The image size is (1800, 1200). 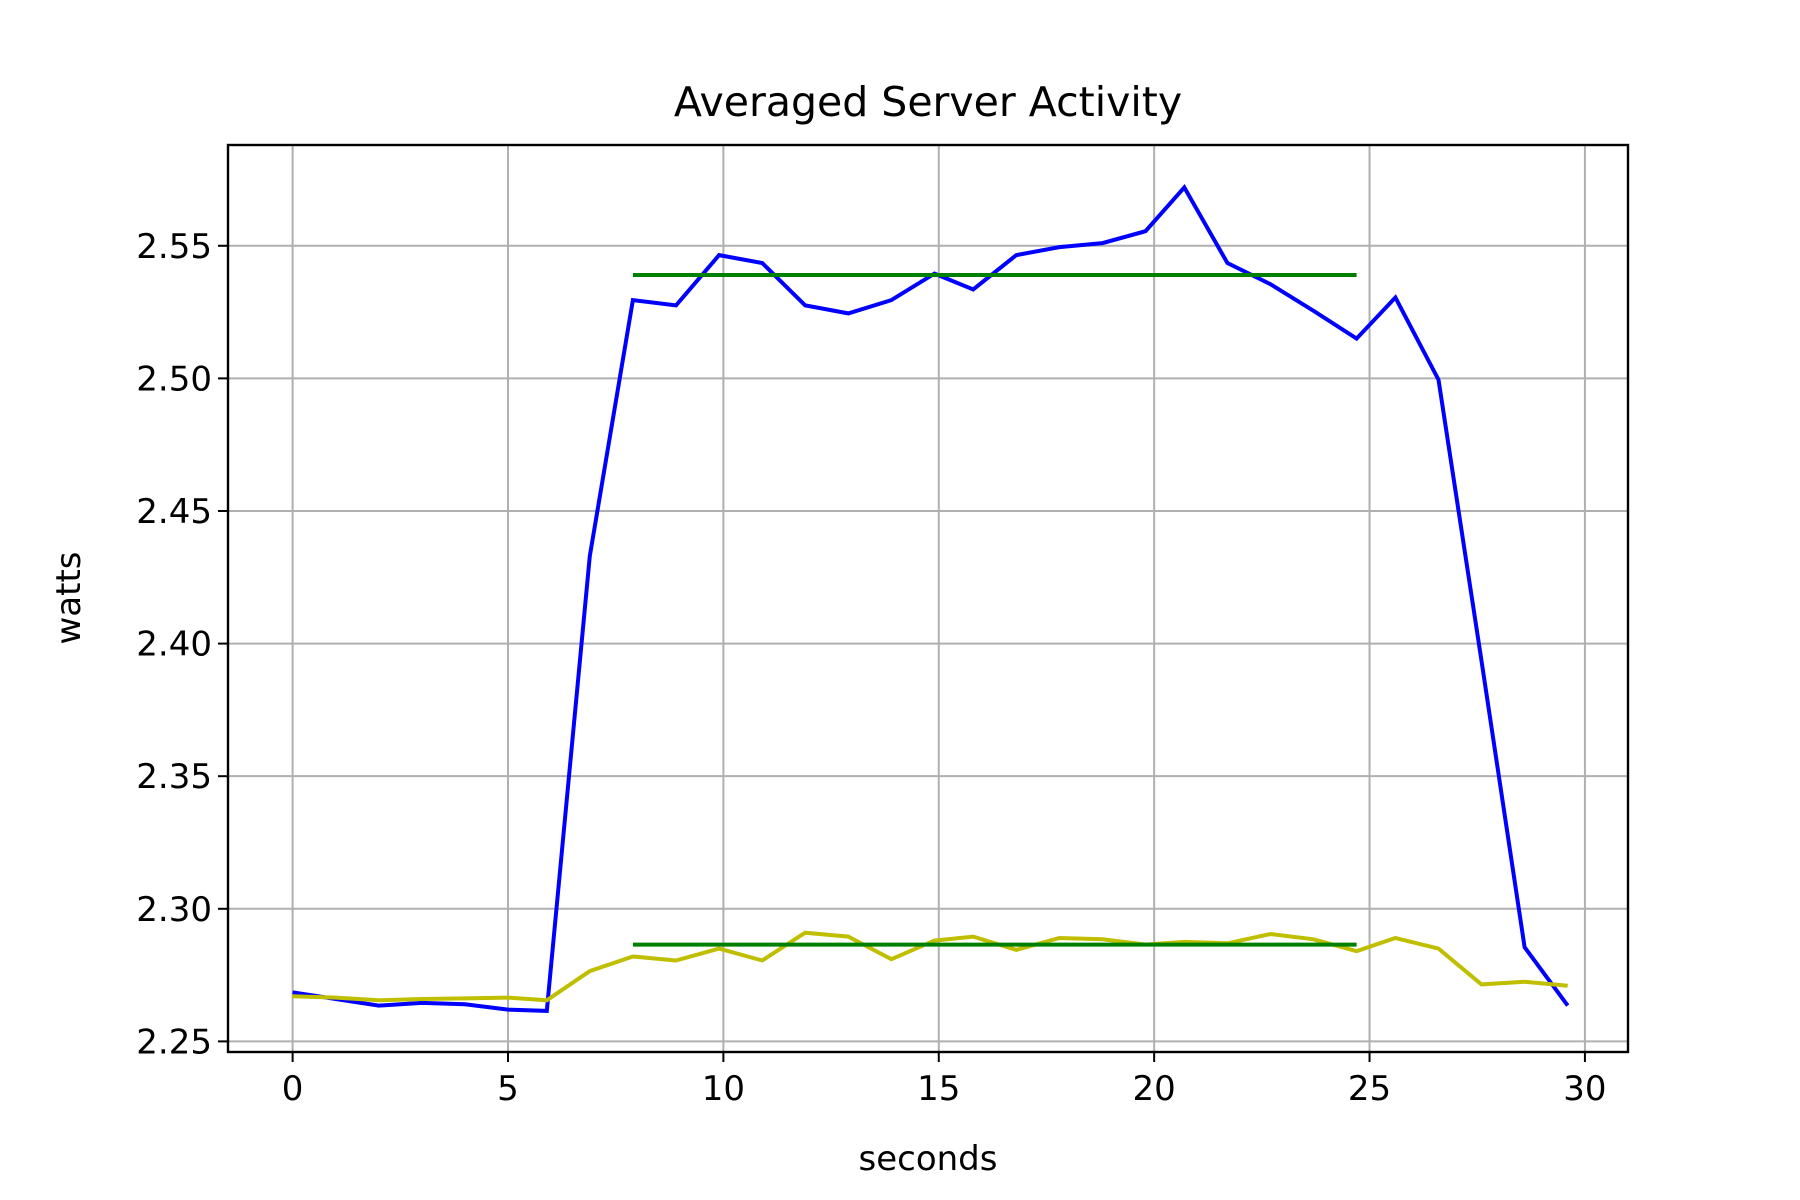 I want to click on y-axis-title: watts, so click(x=69, y=597).